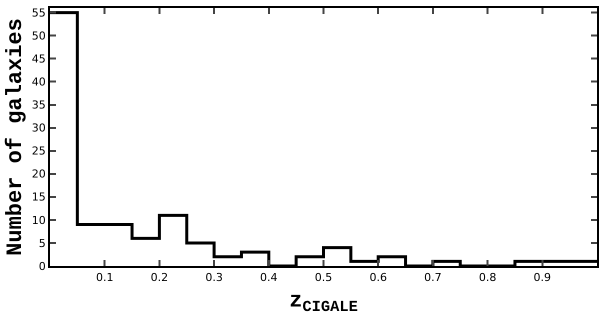 The image size is (600, 322). I want to click on y-tick-label: 45, so click(39, 59).